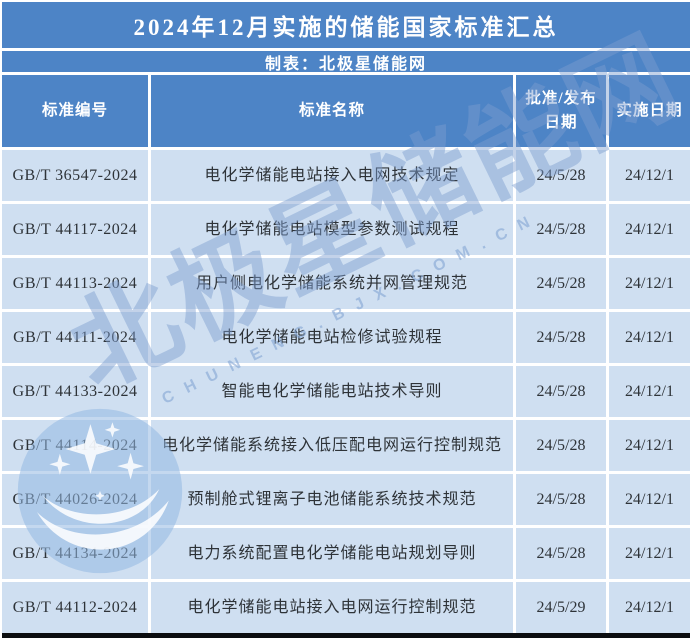  What do you see at coordinates (75, 553) in the screenshot?
I see `standard-code-cell: GB/T 44134-2024` at bounding box center [75, 553].